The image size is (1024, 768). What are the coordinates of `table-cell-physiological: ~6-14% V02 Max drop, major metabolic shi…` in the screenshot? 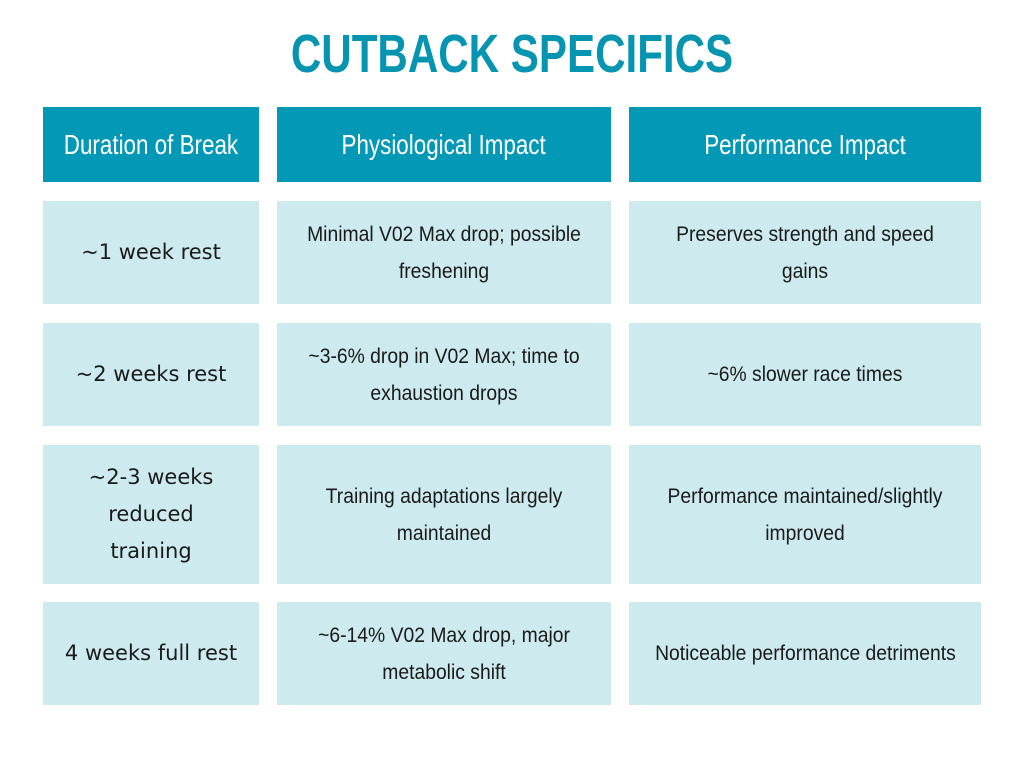 It's located at (444, 653).